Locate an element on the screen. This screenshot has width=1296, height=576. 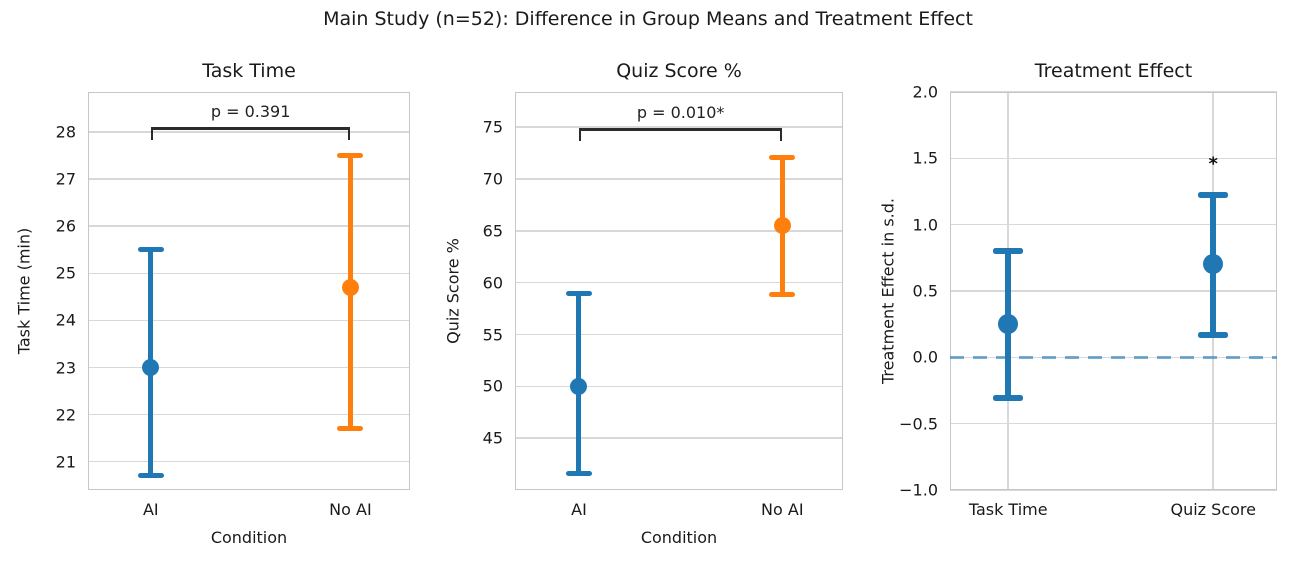
y-tick-label: 70 is located at coordinates (492, 179).